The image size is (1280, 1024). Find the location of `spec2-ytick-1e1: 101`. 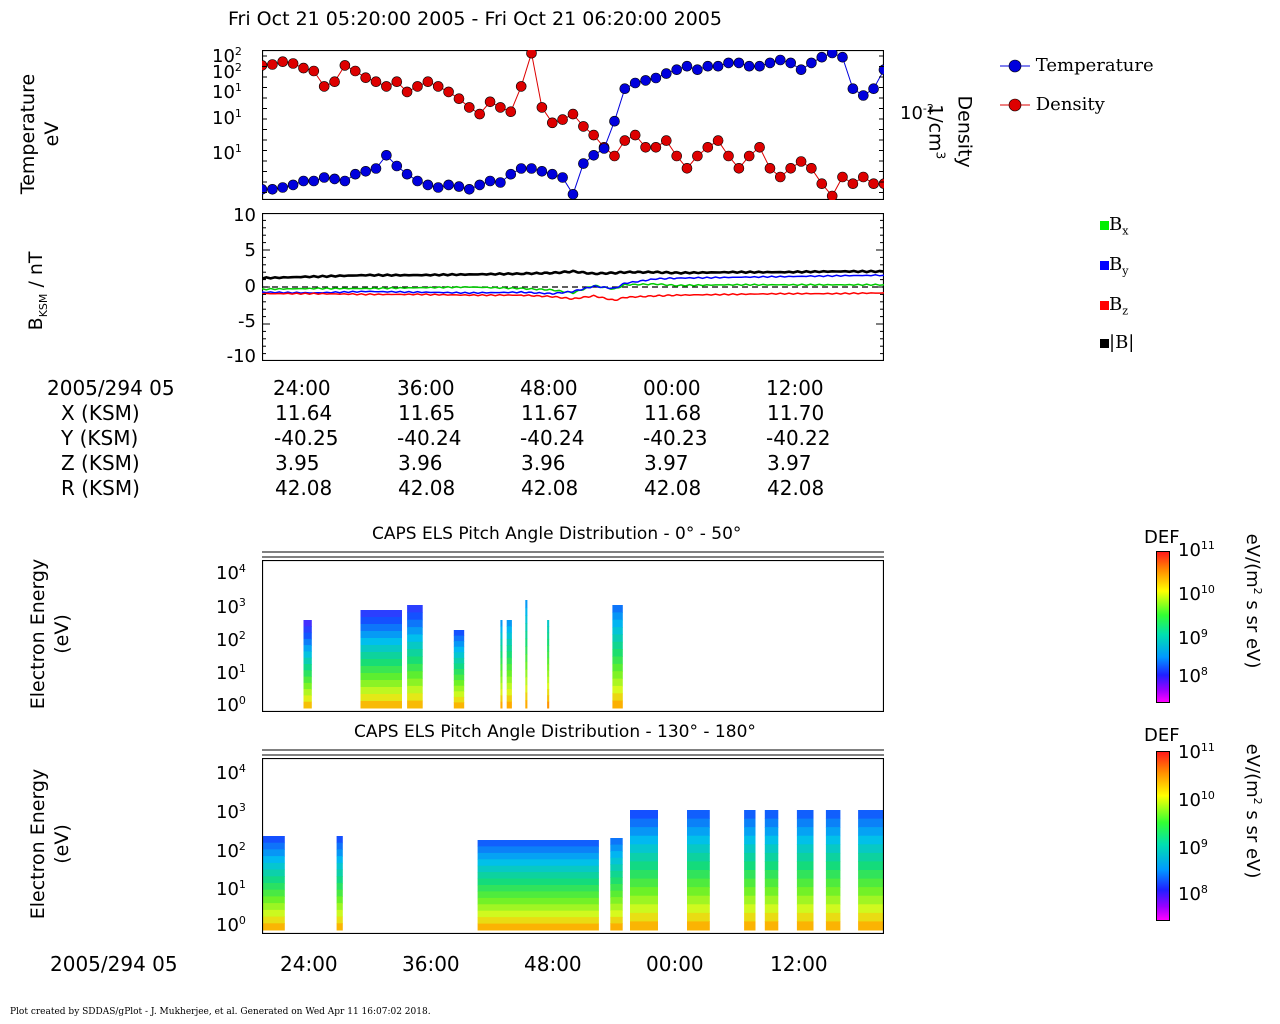

spec2-ytick-1e1: 101 is located at coordinates (231, 889).